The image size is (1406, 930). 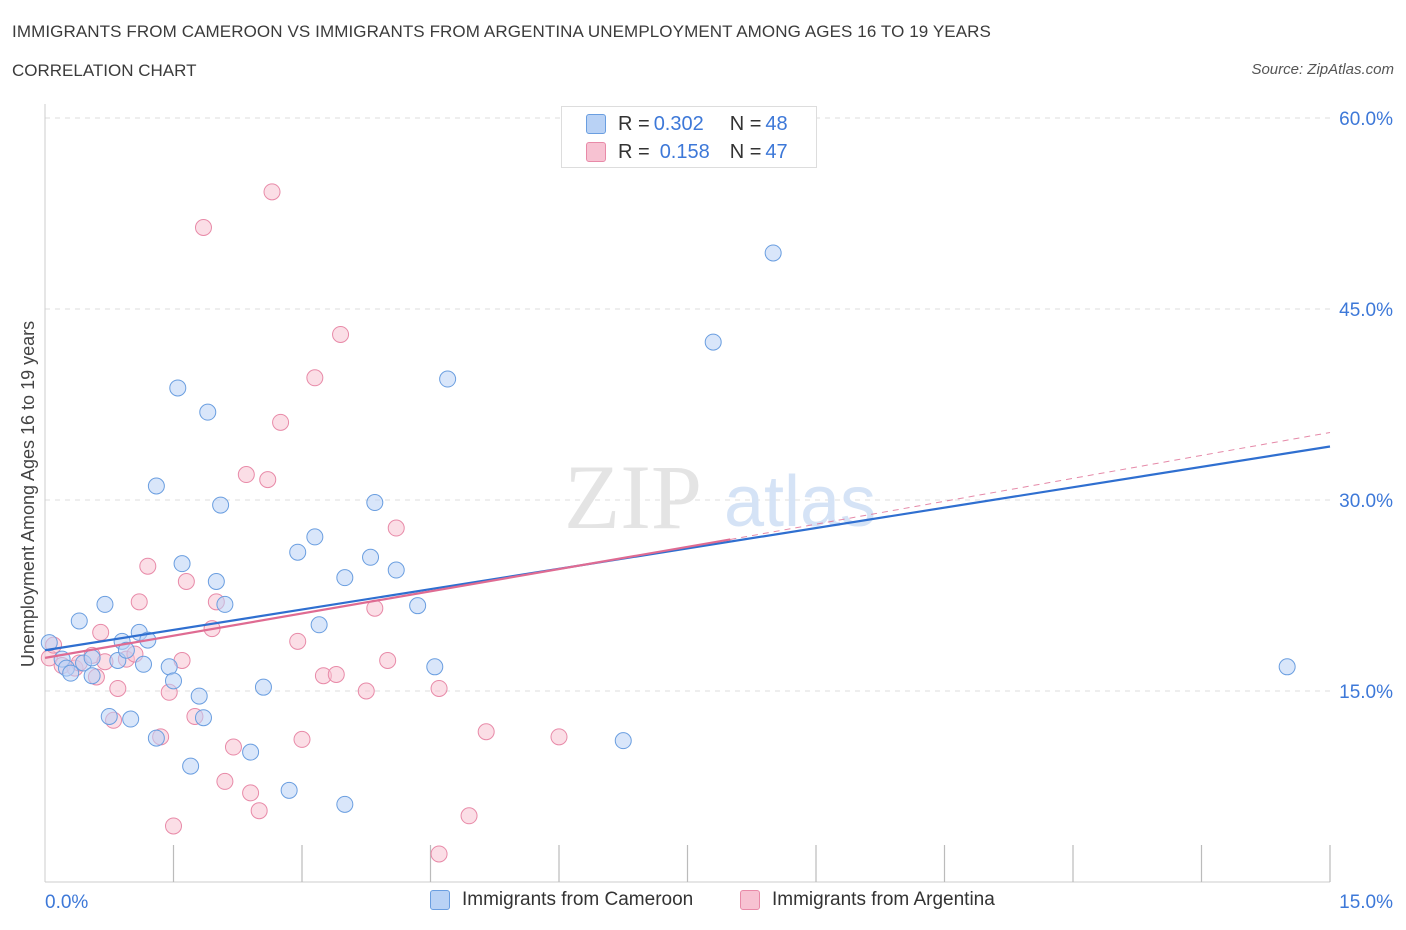 What do you see at coordinates (596, 124) in the screenshot?
I see `legend-swatch-cameroon` at bounding box center [596, 124].